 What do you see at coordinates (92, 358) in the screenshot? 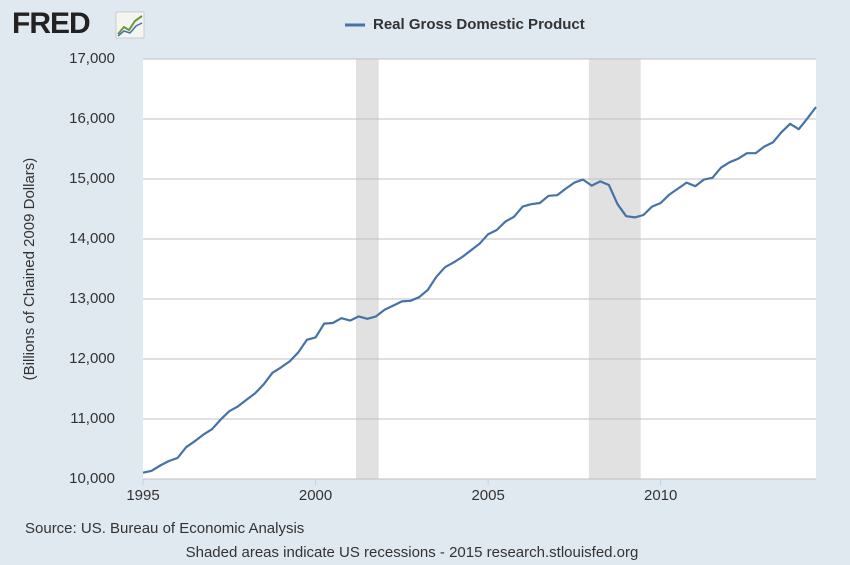
I see `y-tick-label: 12,000` at bounding box center [92, 358].